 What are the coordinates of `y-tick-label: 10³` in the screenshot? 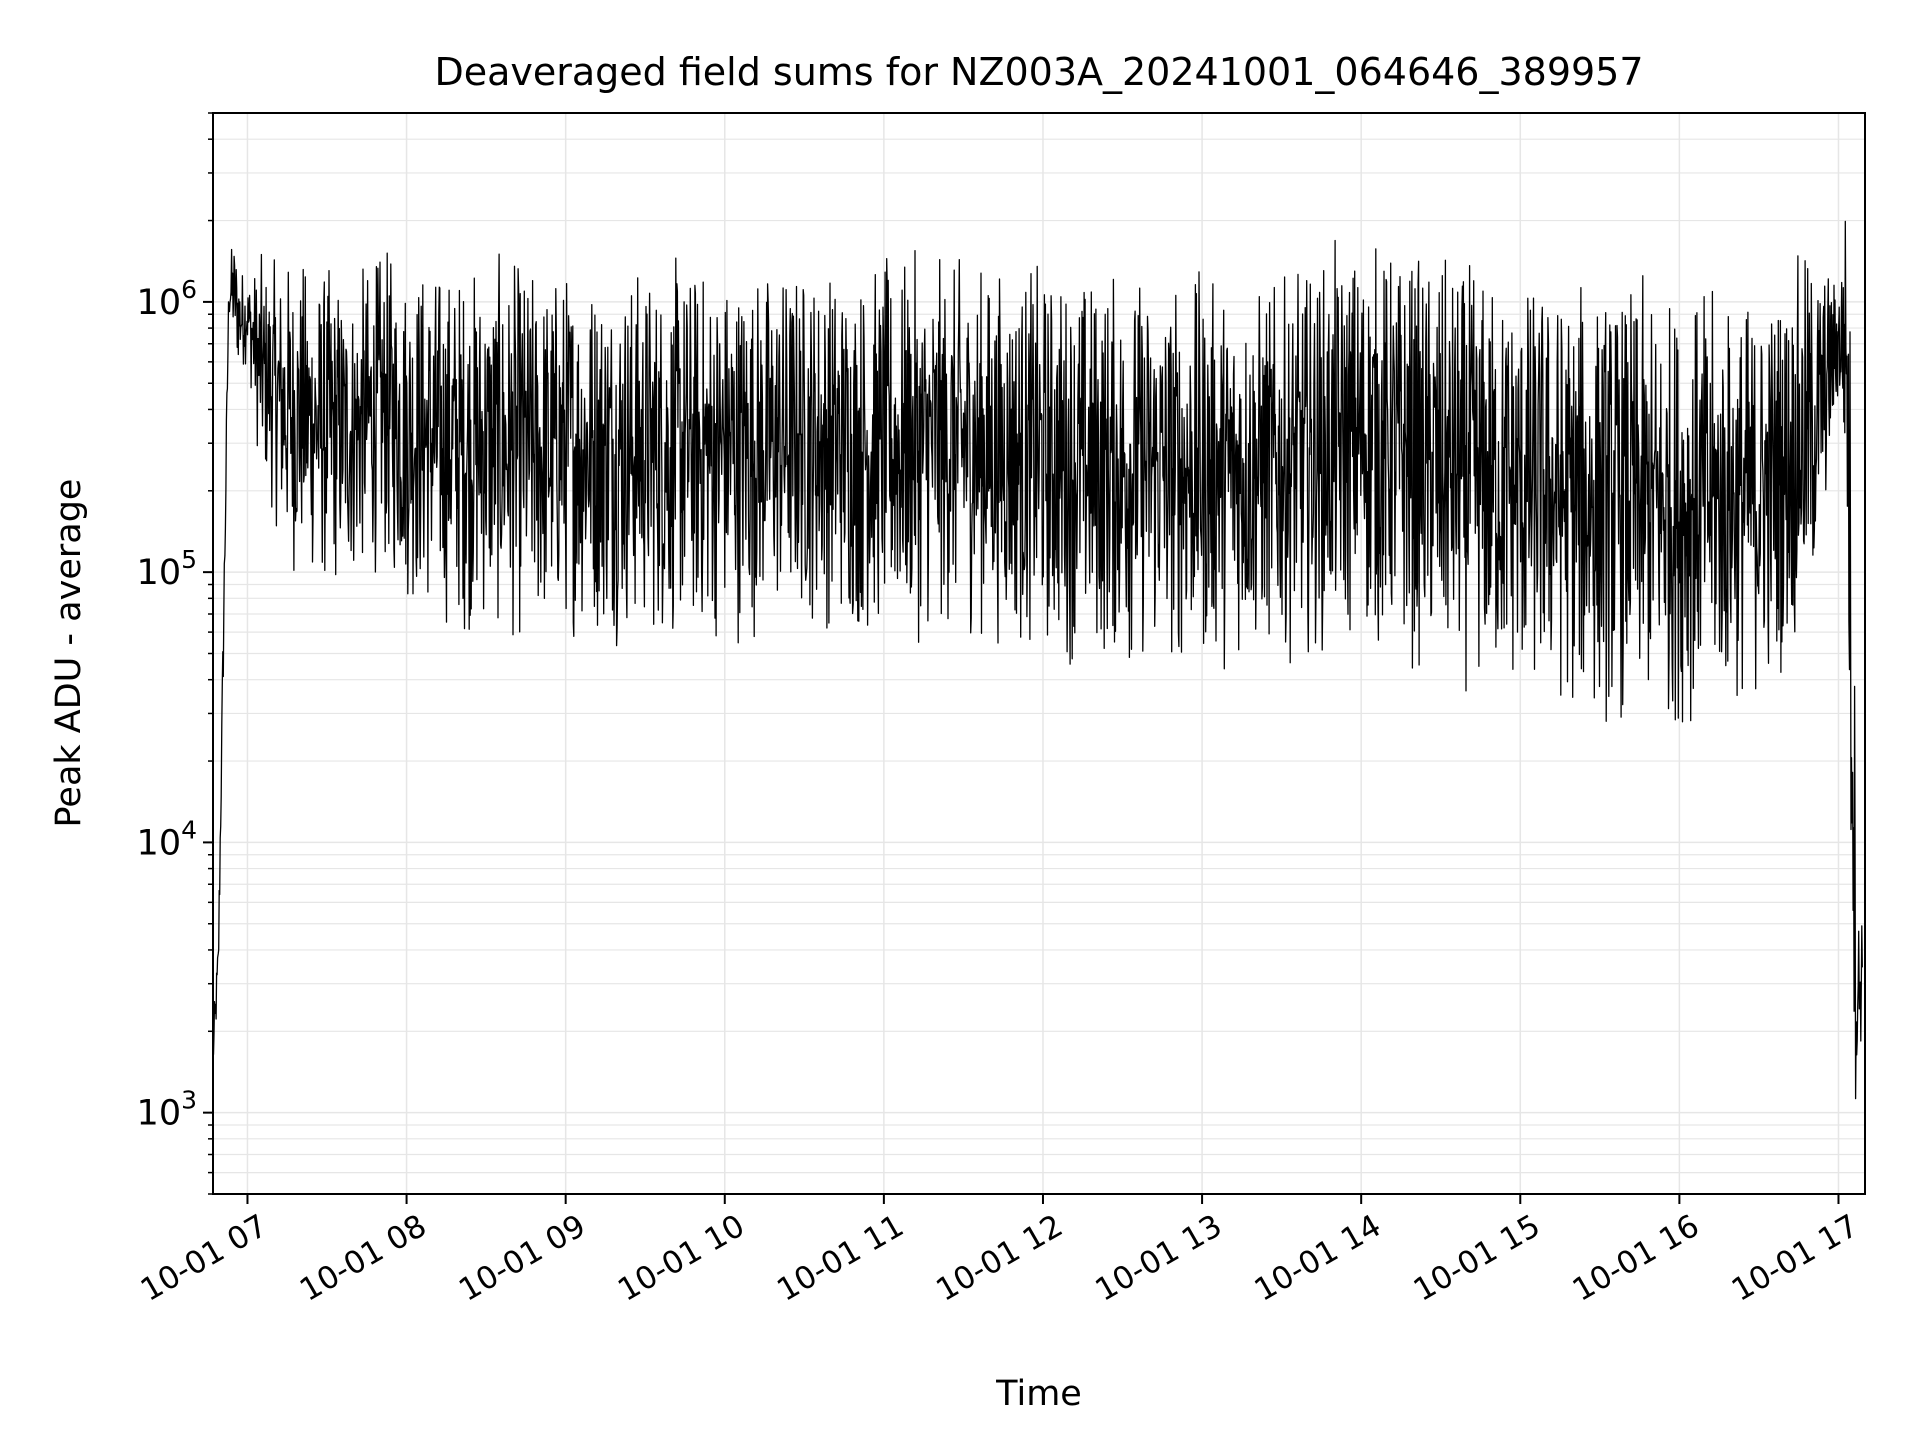 It's located at (167, 1110).